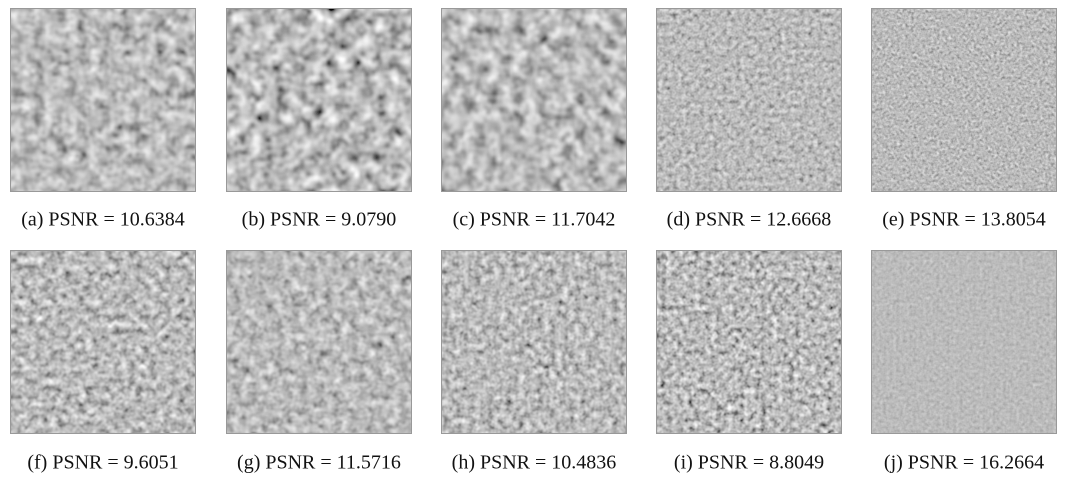 The height and width of the screenshot is (482, 1075). Describe the element at coordinates (964, 463) in the screenshot. I see `panel-caption: (j) PSNR = 16.2664` at that location.